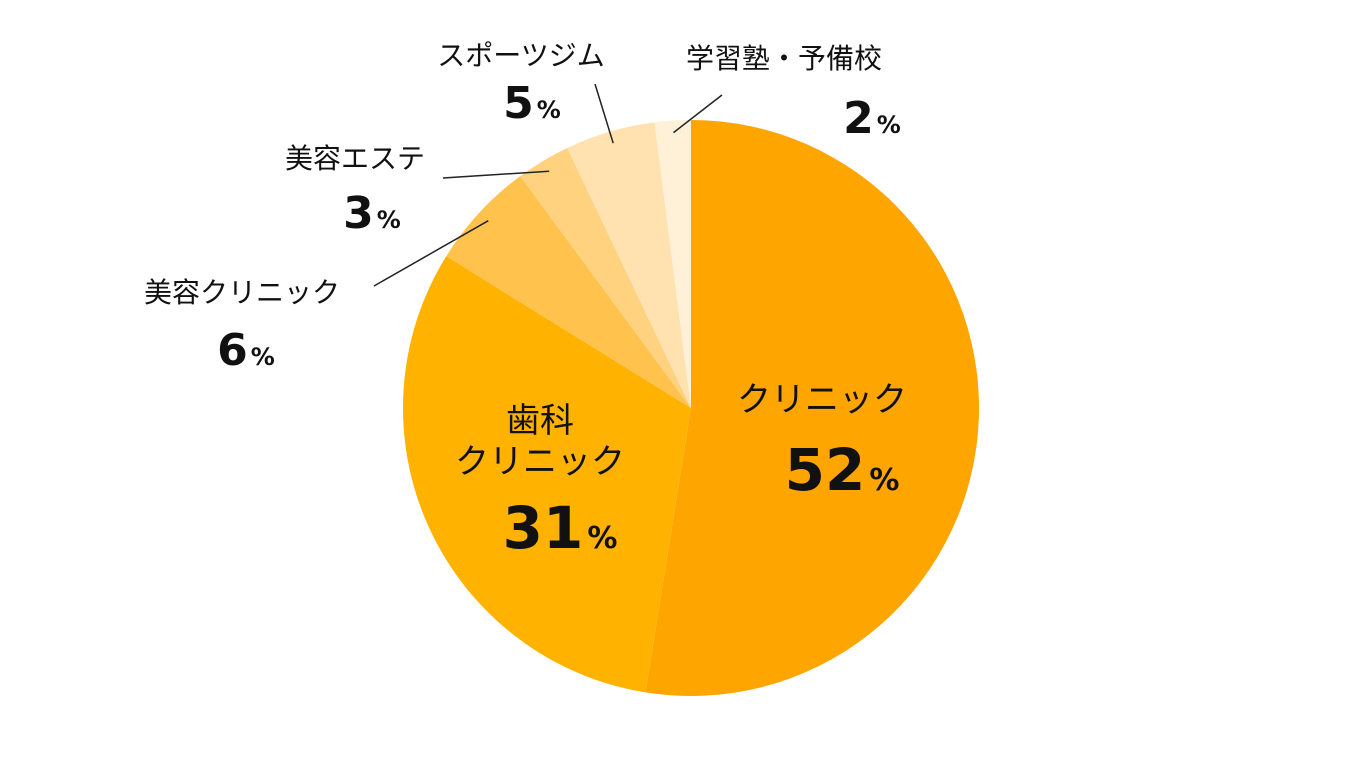 The height and width of the screenshot is (768, 1366). Describe the element at coordinates (629, 265) in the screenshot. I see `pie-slice-sports-gym` at that location.